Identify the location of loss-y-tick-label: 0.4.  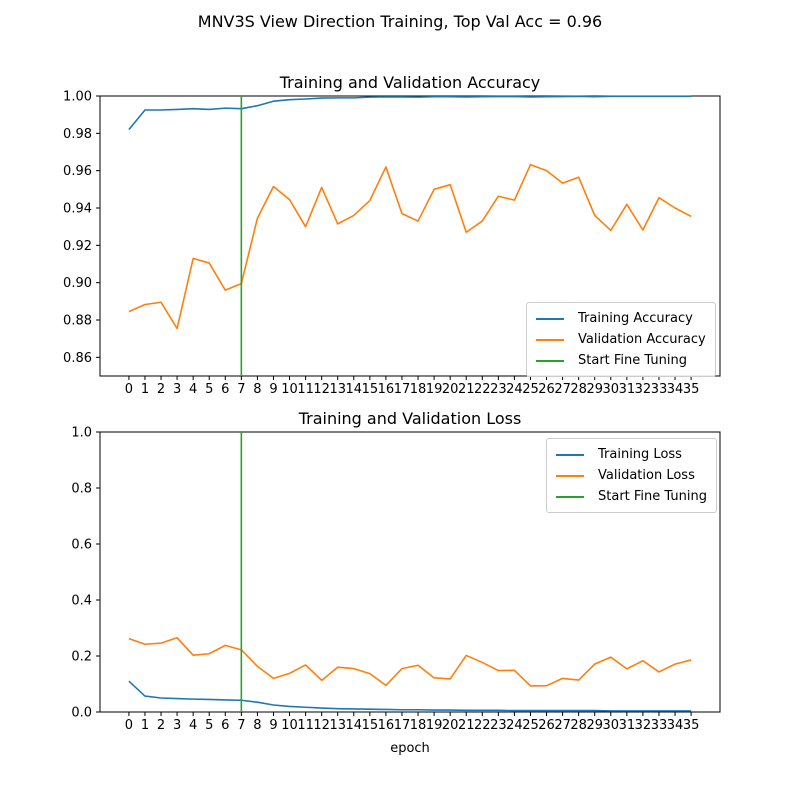
(81, 601).